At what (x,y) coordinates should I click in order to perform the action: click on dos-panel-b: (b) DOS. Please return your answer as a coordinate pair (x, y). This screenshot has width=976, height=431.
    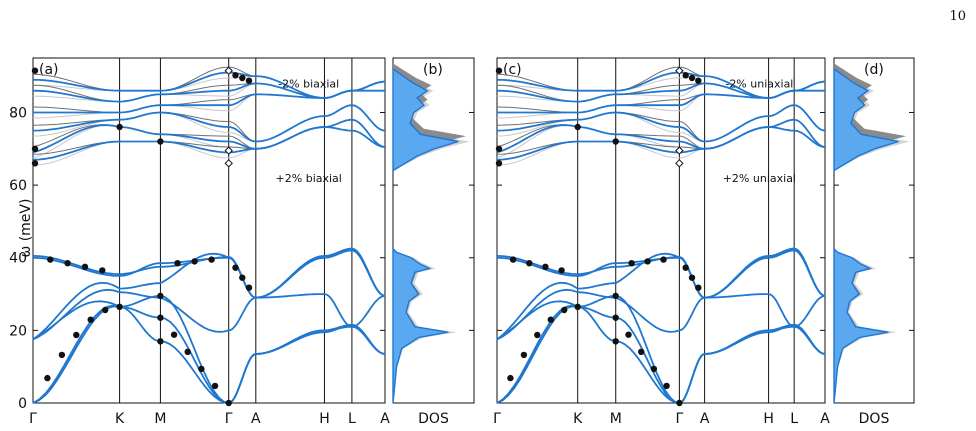
    Looking at the image, I should click on (433, 242).